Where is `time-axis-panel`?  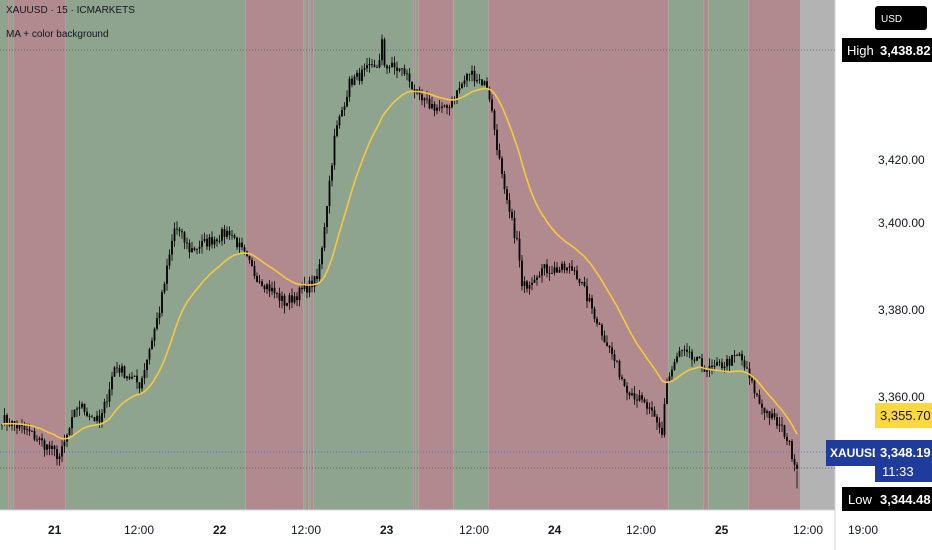 time-axis-panel is located at coordinates (466, 530).